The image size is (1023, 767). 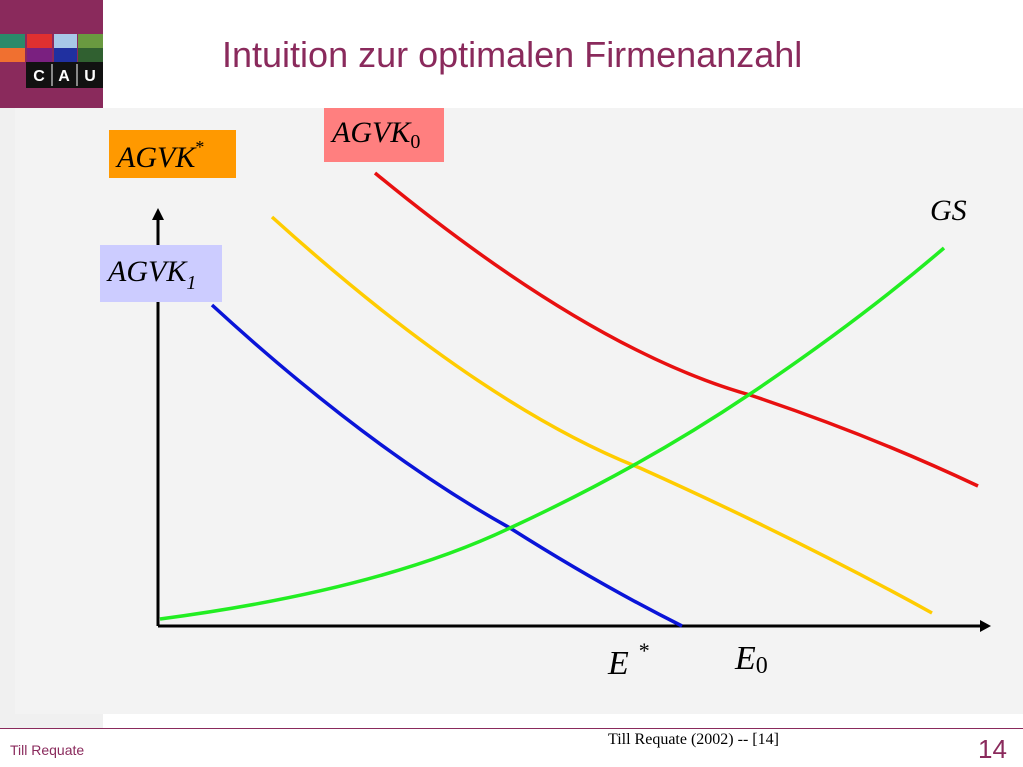 What do you see at coordinates (948, 210) in the screenshot?
I see `label-gs: GS` at bounding box center [948, 210].